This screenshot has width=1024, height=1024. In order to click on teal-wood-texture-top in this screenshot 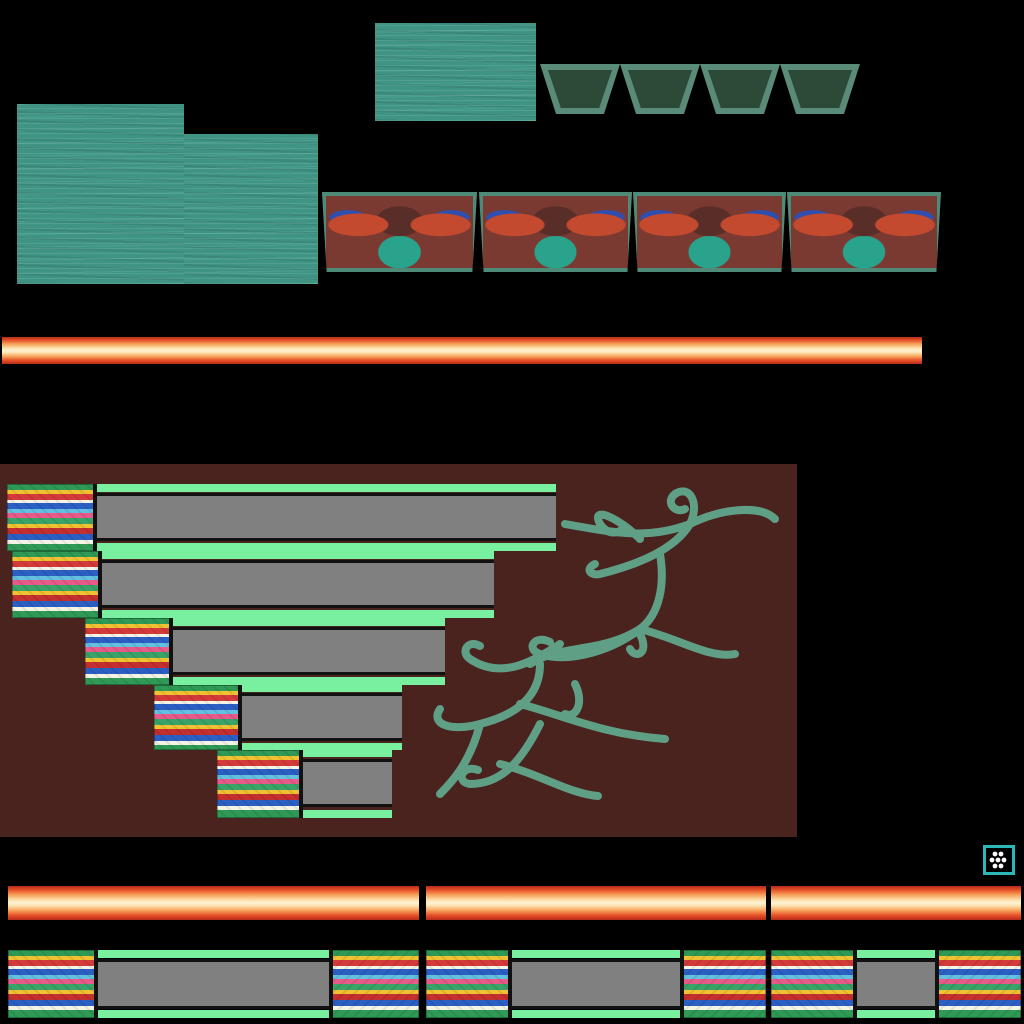, I will do `click(455, 72)`.